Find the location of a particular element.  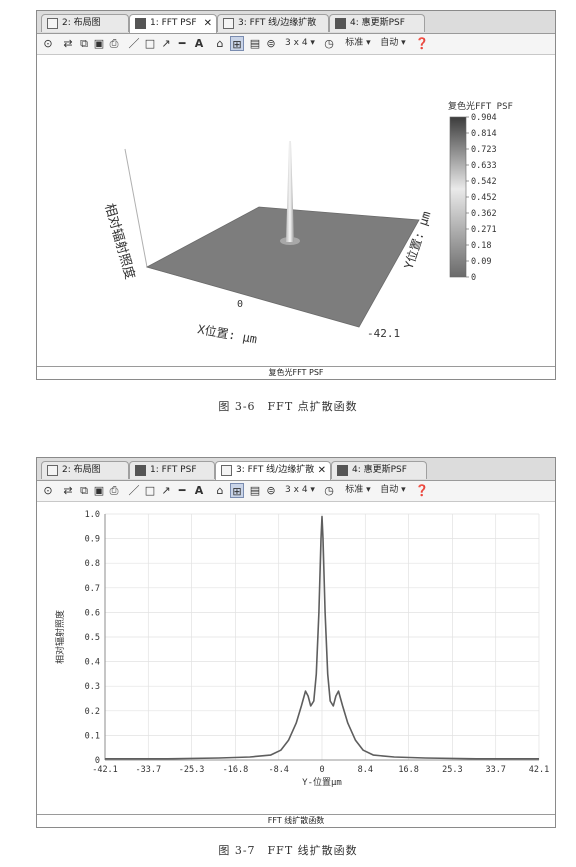

z-axis-line is located at coordinates (136, 208).